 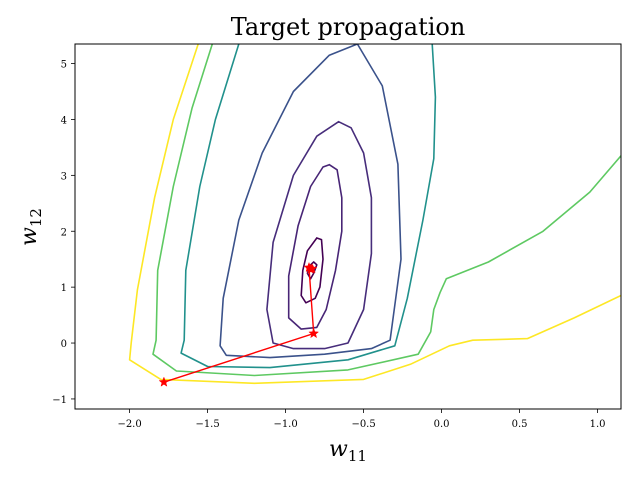 I want to click on chart-title: Target propagation, so click(x=348, y=27).